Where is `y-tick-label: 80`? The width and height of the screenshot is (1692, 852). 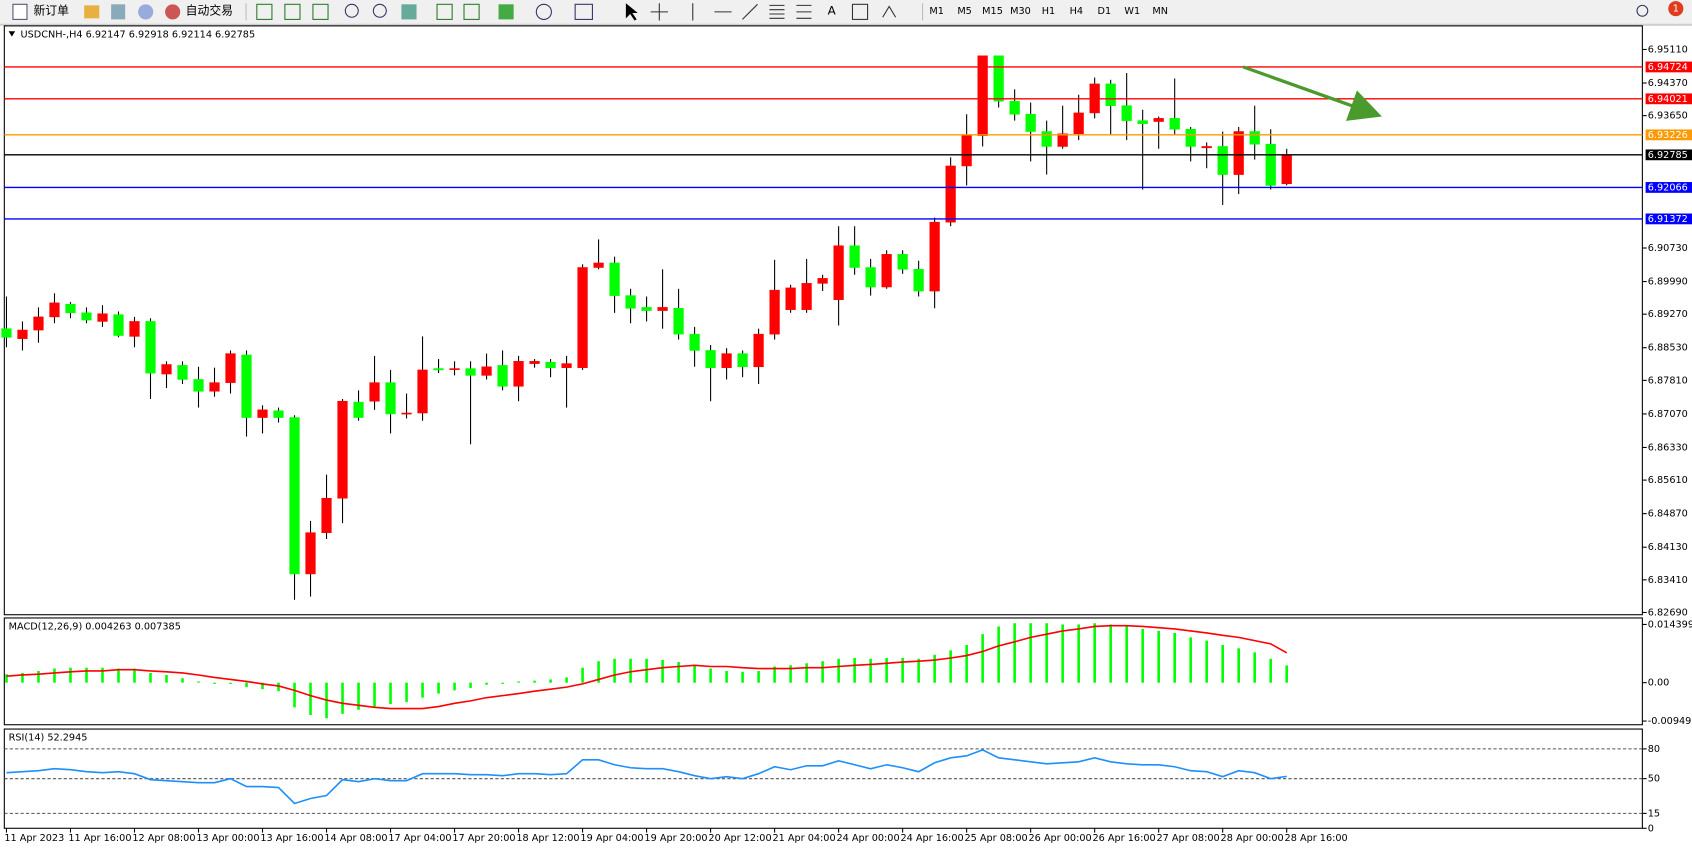
y-tick-label: 80 is located at coordinates (1654, 749).